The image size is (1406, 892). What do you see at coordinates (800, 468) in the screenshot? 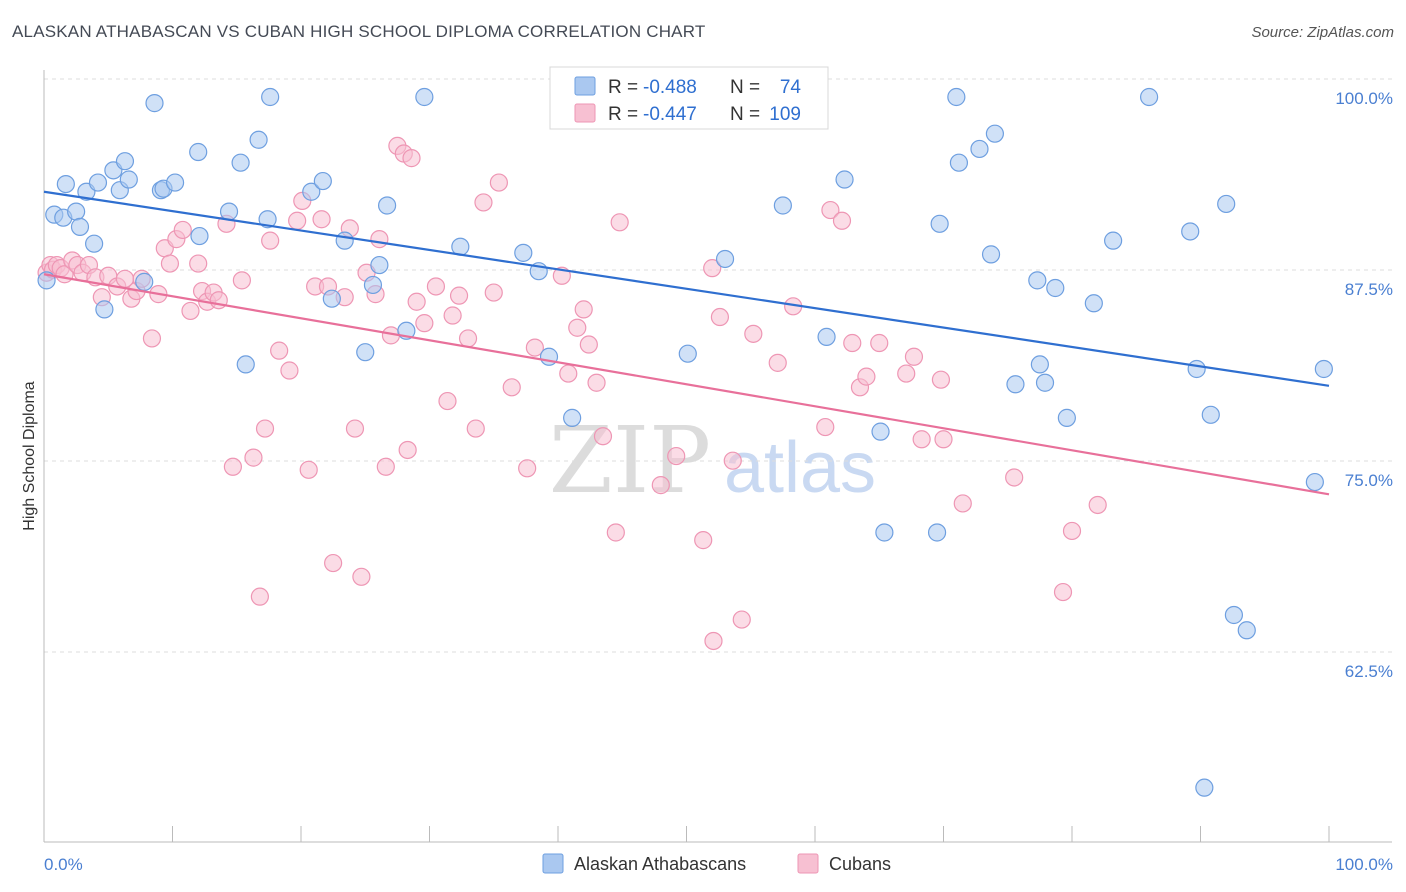
I see `watermark-atlas: atlas` at bounding box center [800, 468].